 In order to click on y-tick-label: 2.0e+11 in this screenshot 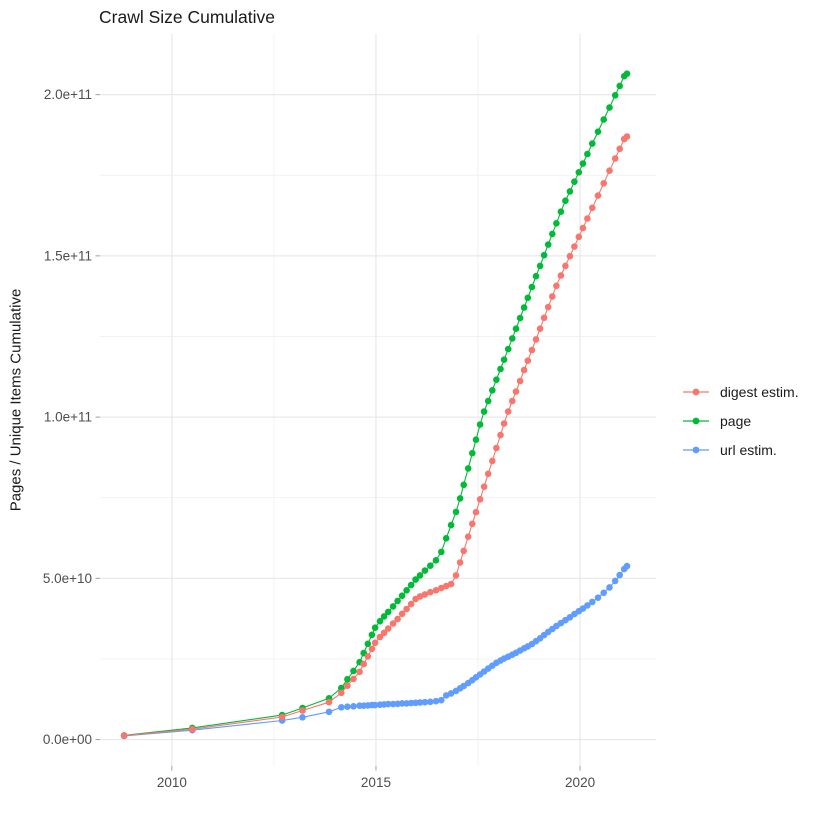, I will do `click(68, 94)`.